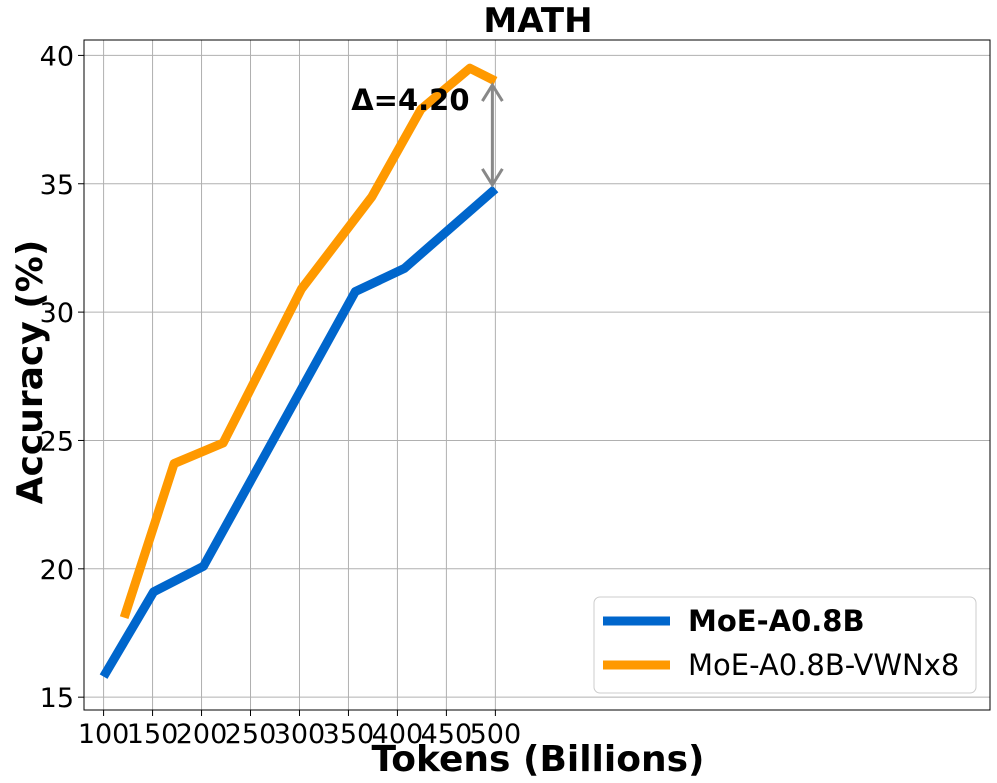  Describe the element at coordinates (153, 734) in the screenshot. I see `x-tick-label: 150` at that location.